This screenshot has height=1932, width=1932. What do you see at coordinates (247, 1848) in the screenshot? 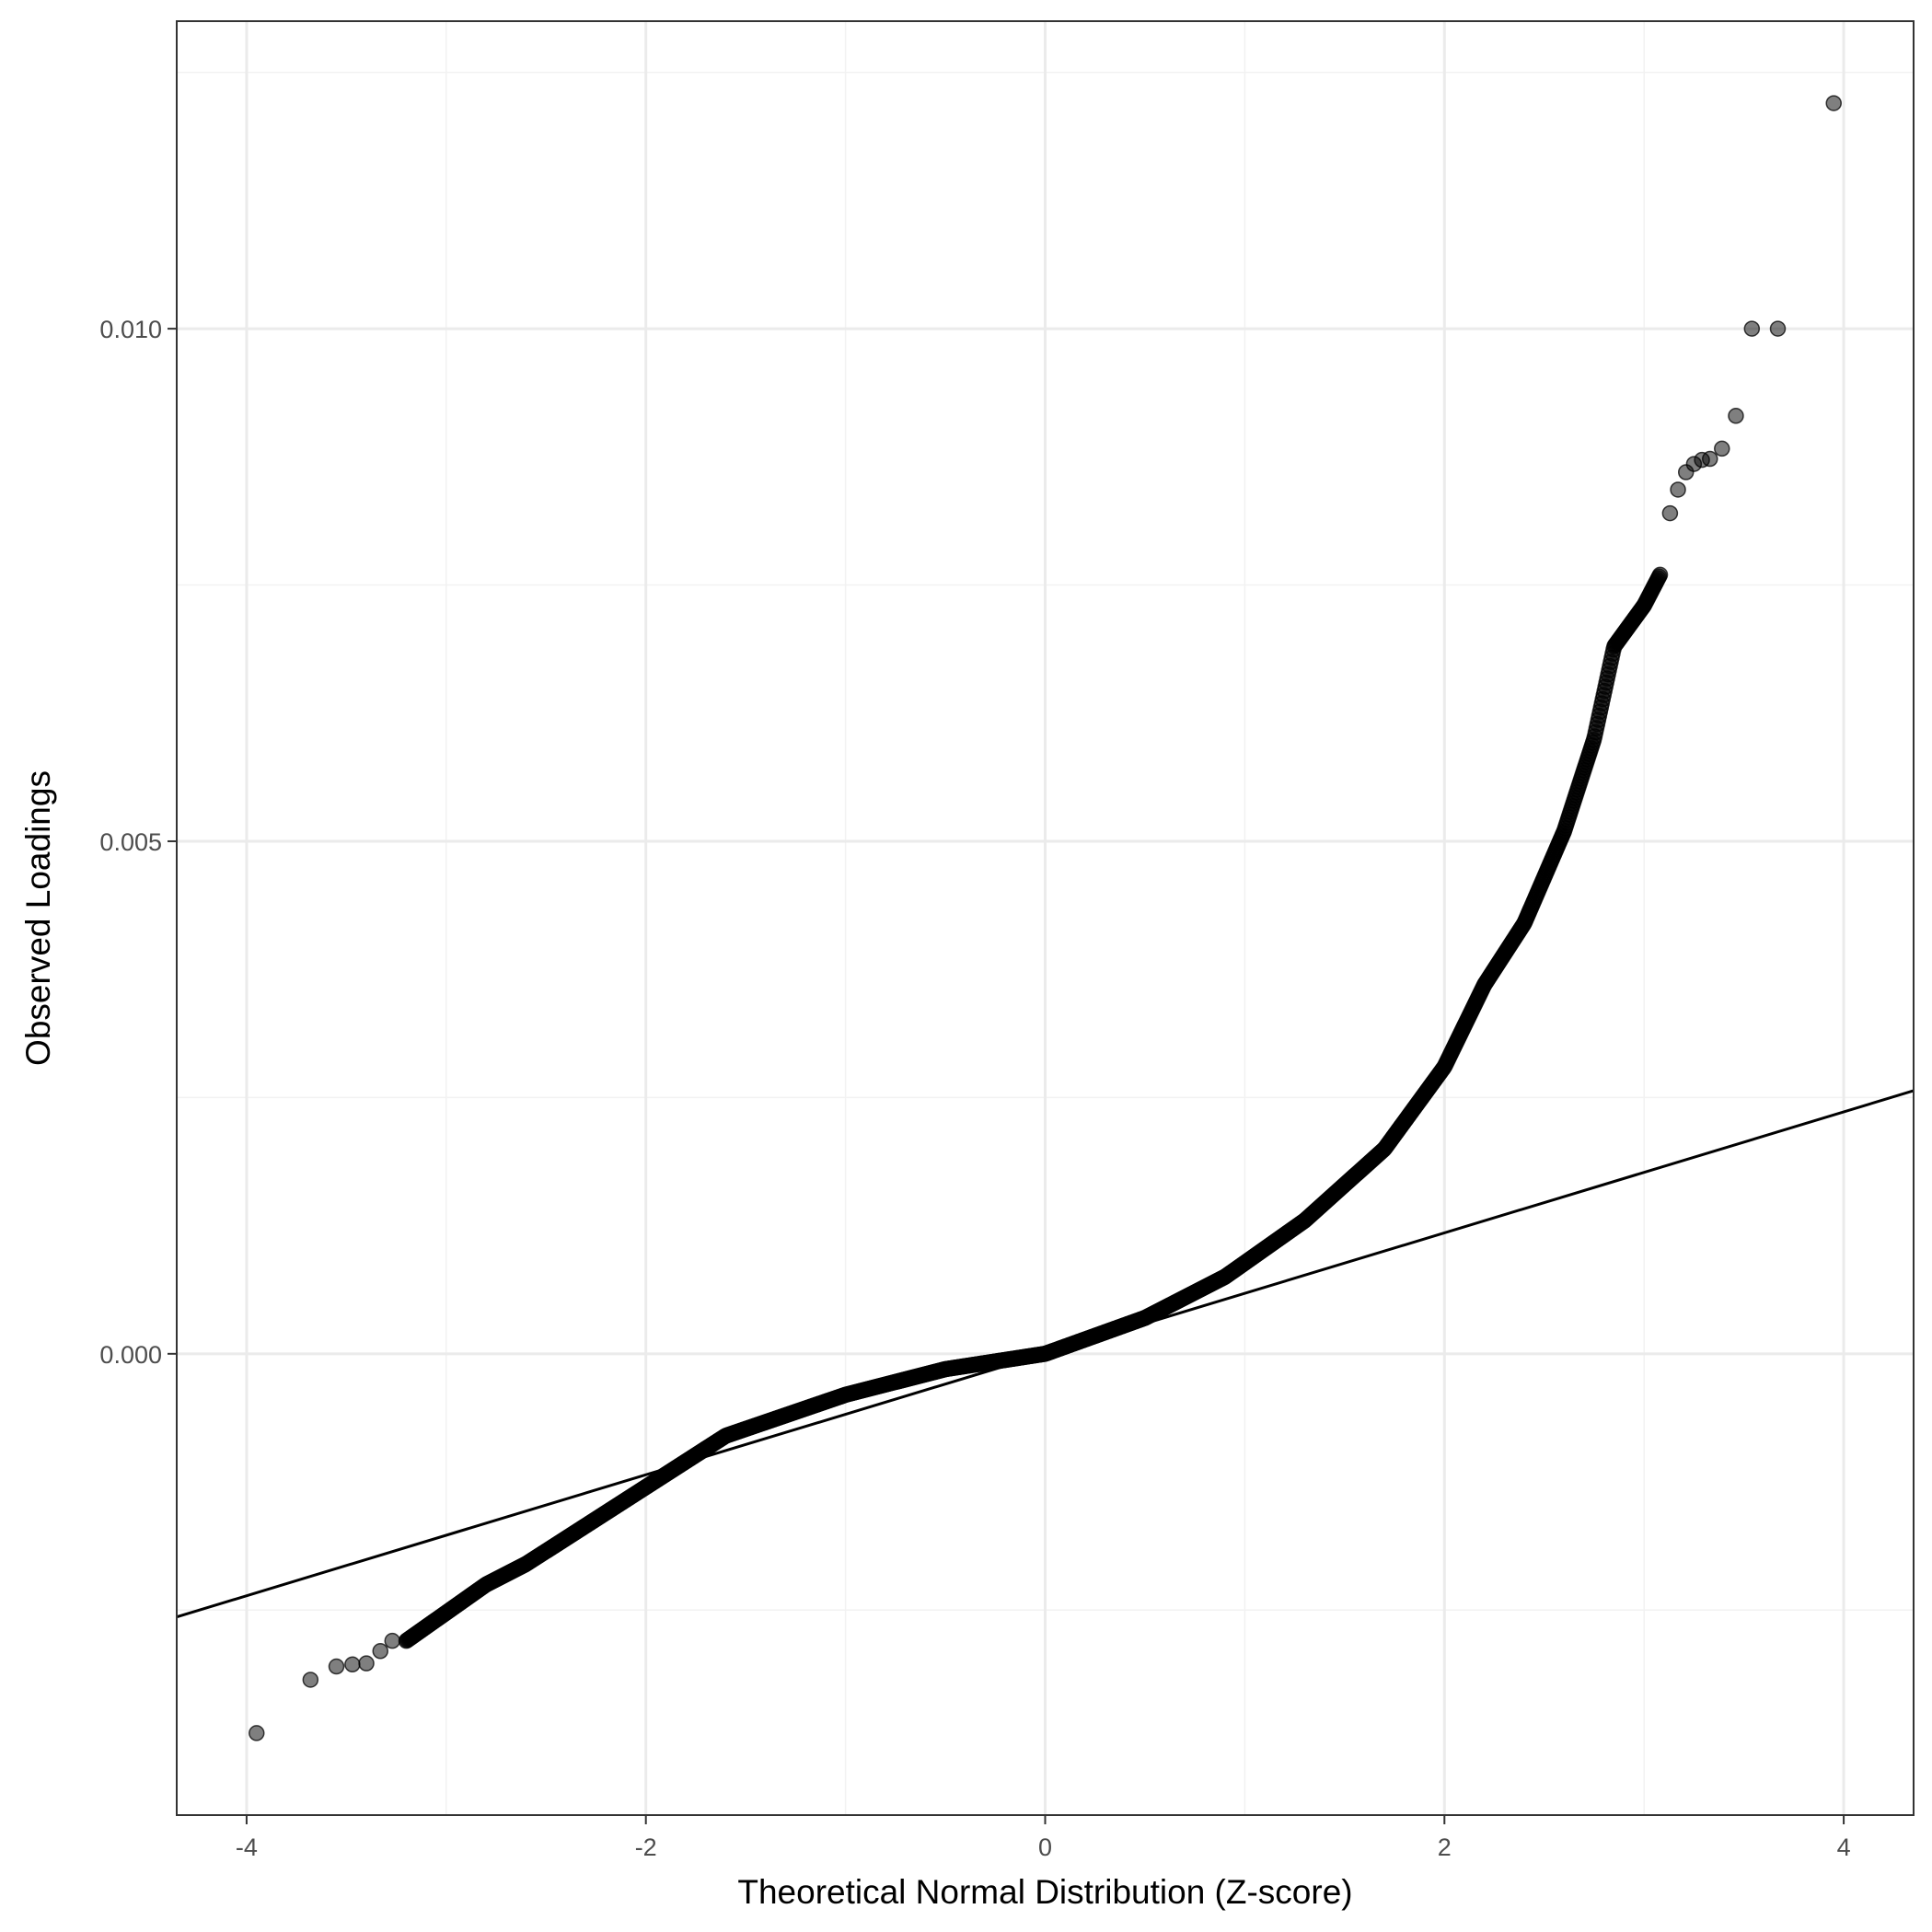
I see `x-tick-label: -4` at bounding box center [247, 1848].